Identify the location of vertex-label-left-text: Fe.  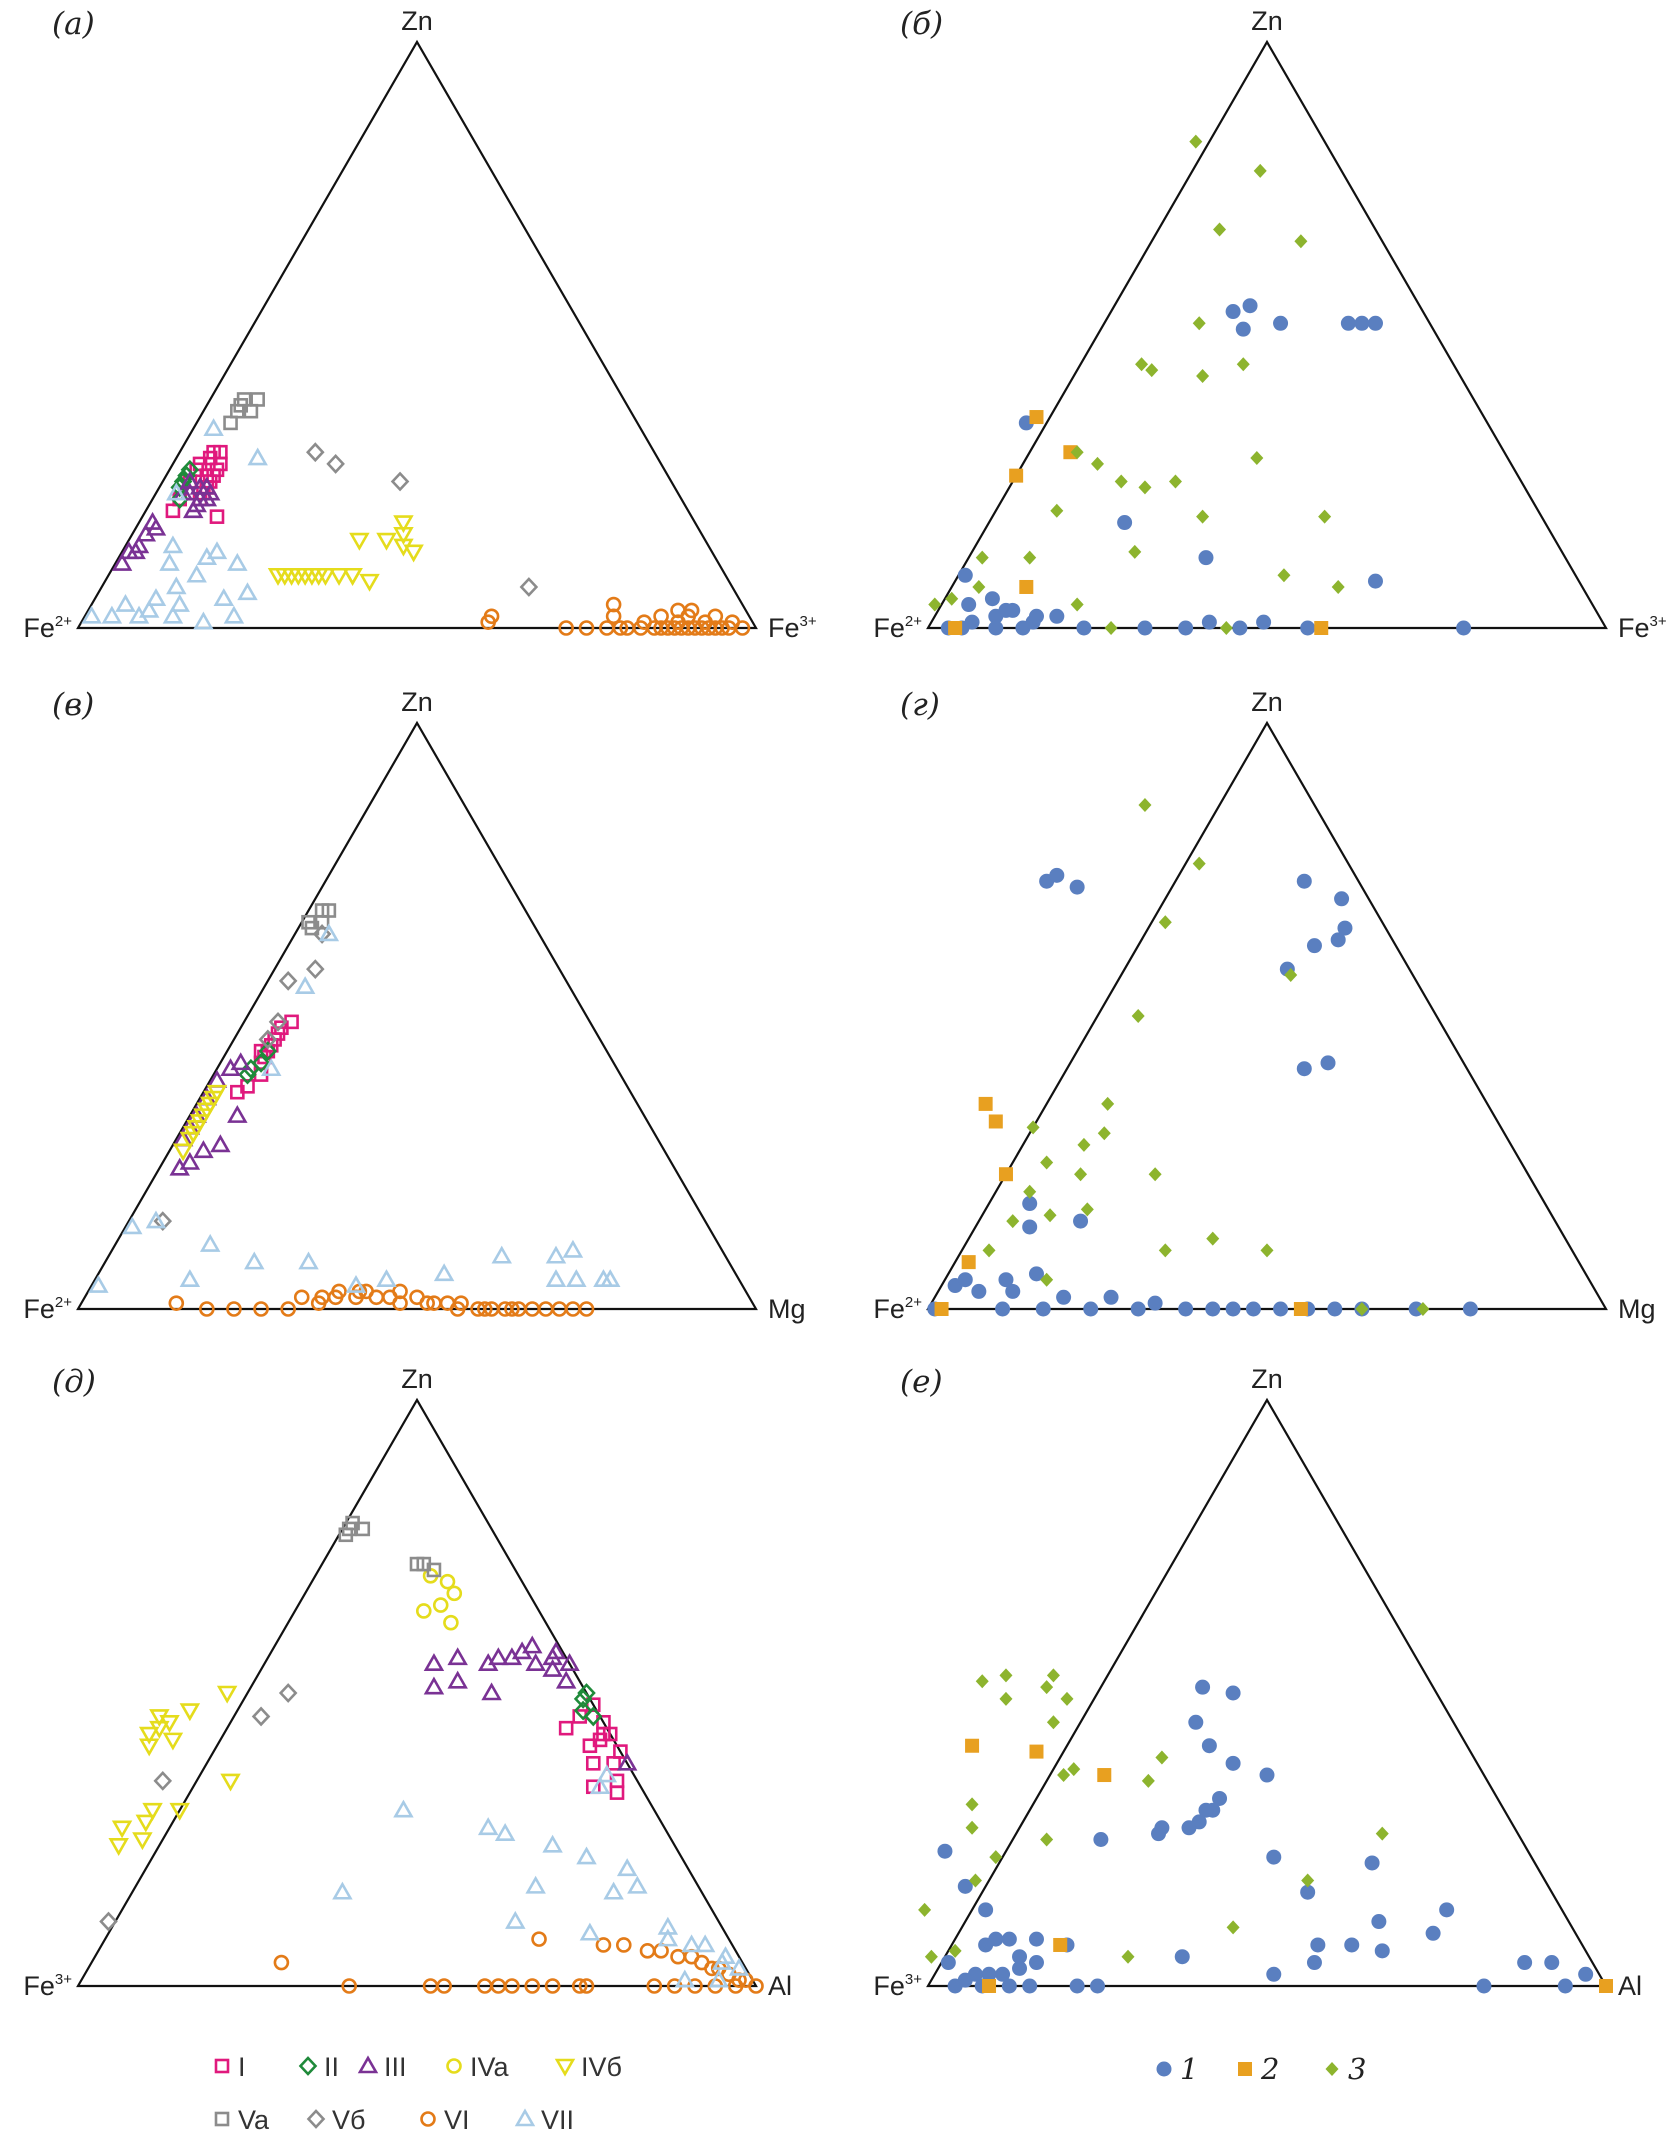
(889, 1986).